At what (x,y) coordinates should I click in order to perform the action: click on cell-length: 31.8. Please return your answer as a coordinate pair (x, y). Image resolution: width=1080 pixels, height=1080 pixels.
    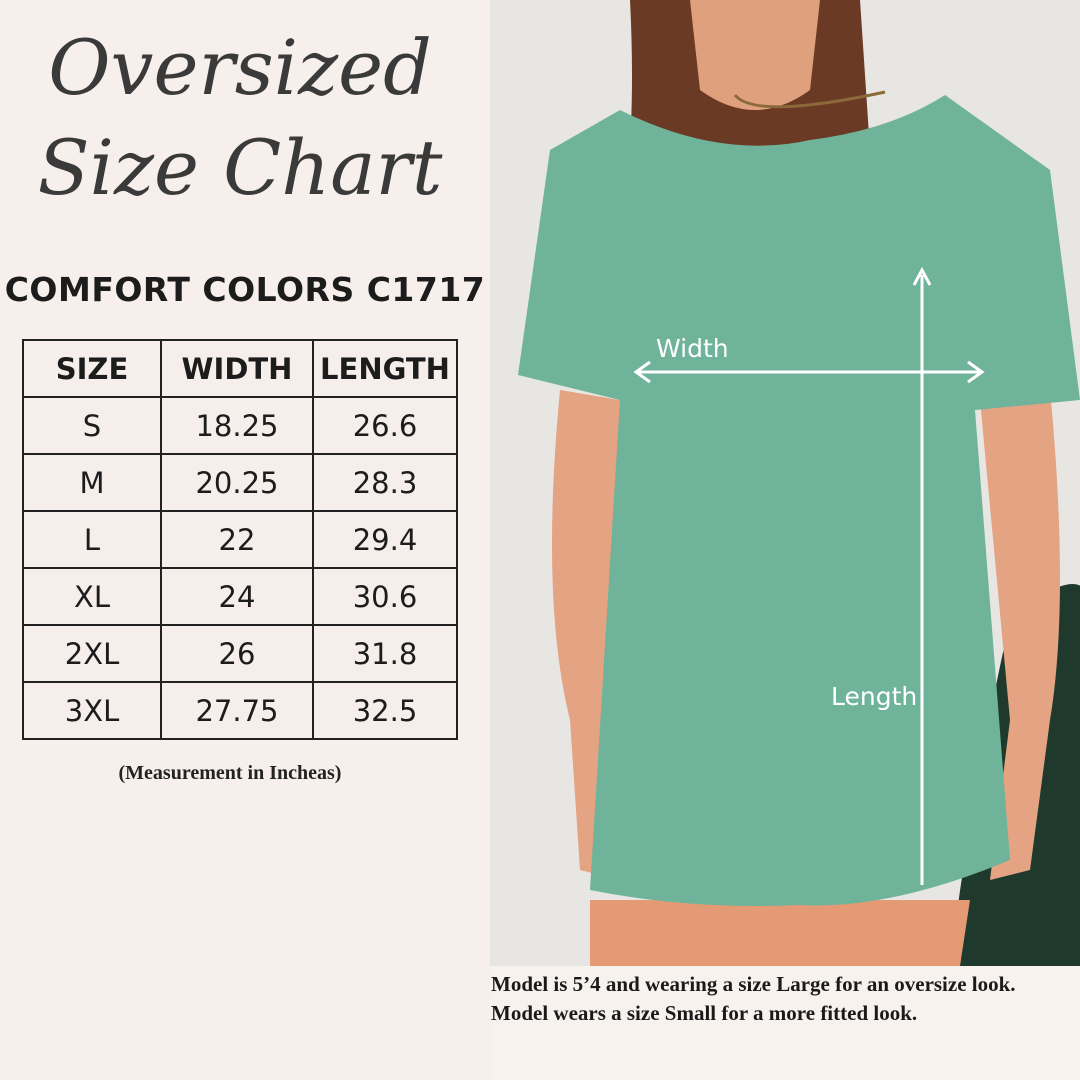
    Looking at the image, I should click on (385, 653).